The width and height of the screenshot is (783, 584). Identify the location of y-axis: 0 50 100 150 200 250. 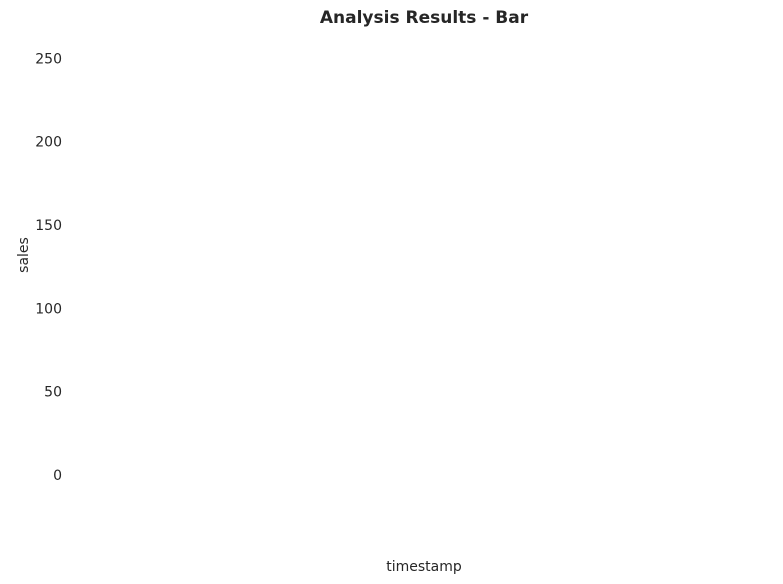
(48, 267).